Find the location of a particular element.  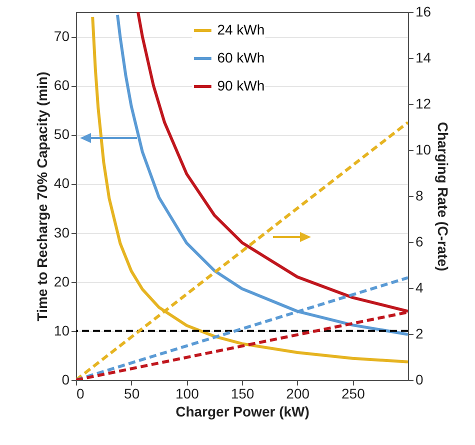

x-tick-label: 100 is located at coordinates (187, 394).